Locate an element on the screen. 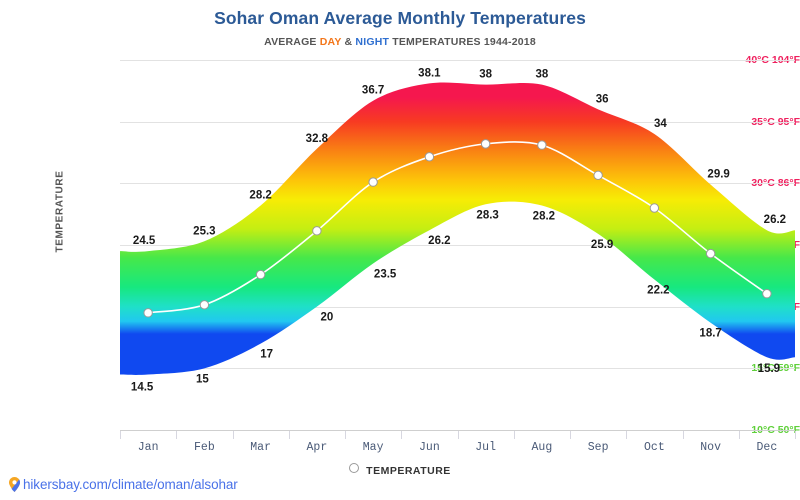  x-tick-label-jan: Jan is located at coordinates (148, 447).